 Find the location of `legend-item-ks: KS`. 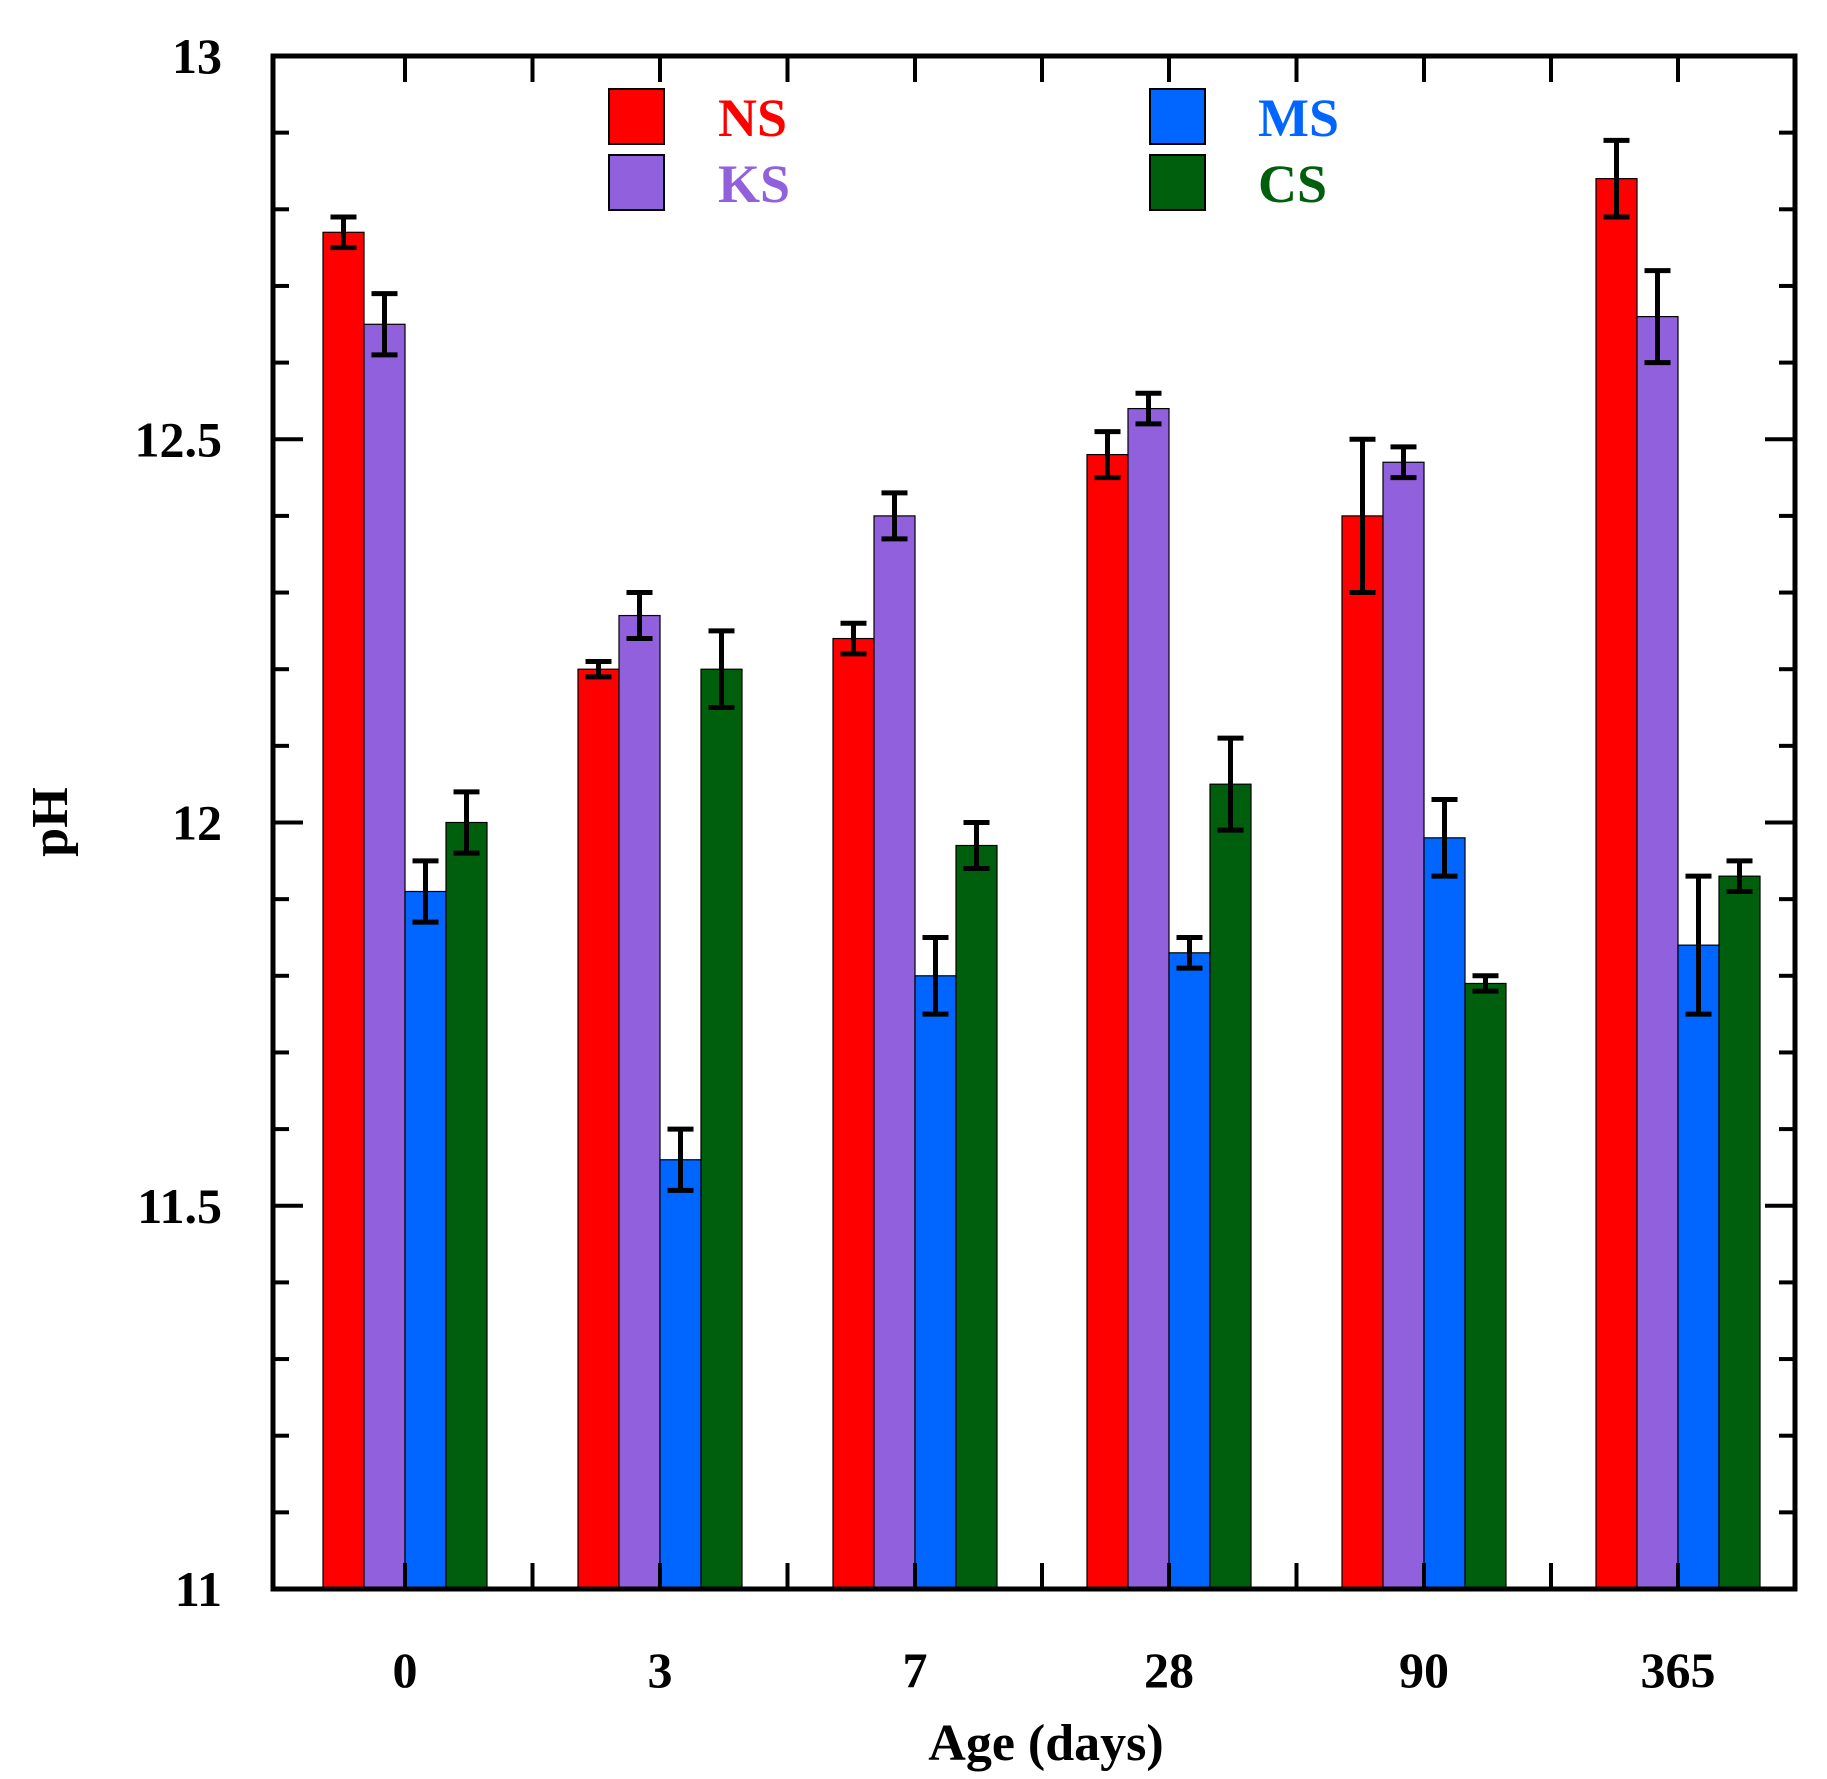

legend-item-ks: KS is located at coordinates (699, 184).